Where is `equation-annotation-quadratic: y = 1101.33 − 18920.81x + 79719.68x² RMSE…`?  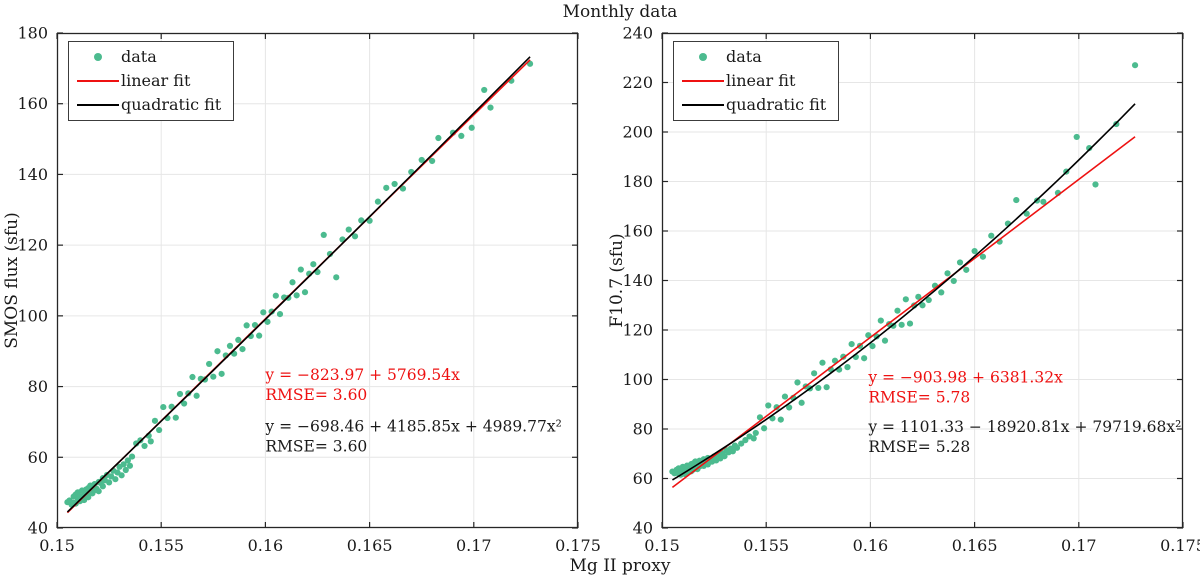 equation-annotation-quadratic: y = 1101.33 − 18920.81x + 79719.68x² RMSE… is located at coordinates (1024, 437).